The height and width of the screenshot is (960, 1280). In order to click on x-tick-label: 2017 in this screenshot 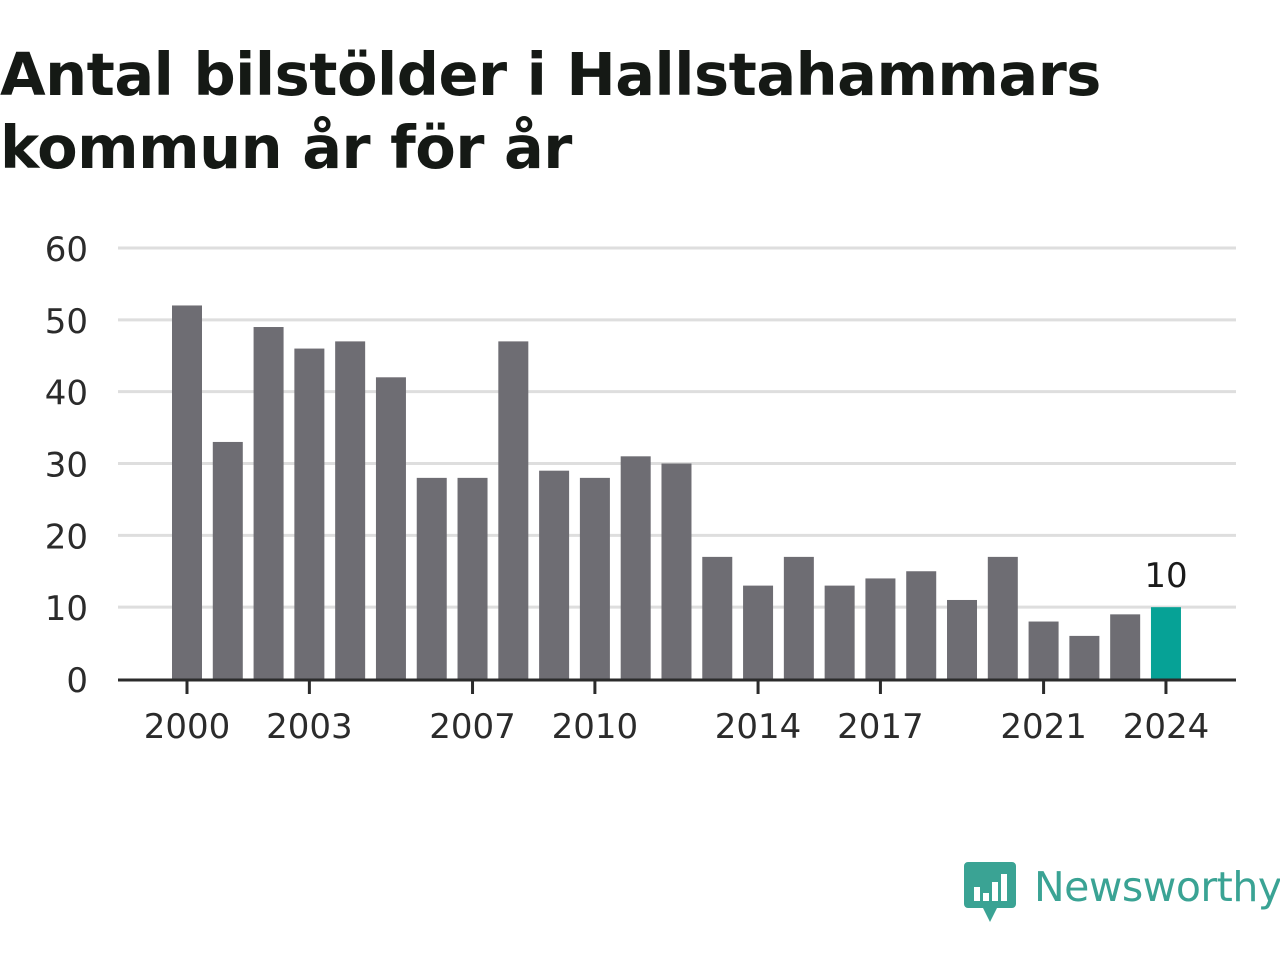, I will do `click(880, 727)`.